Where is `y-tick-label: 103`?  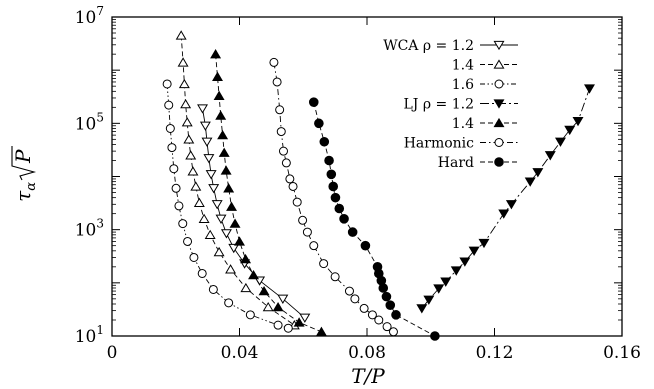
y-tick-label: 103 is located at coordinates (89, 229).